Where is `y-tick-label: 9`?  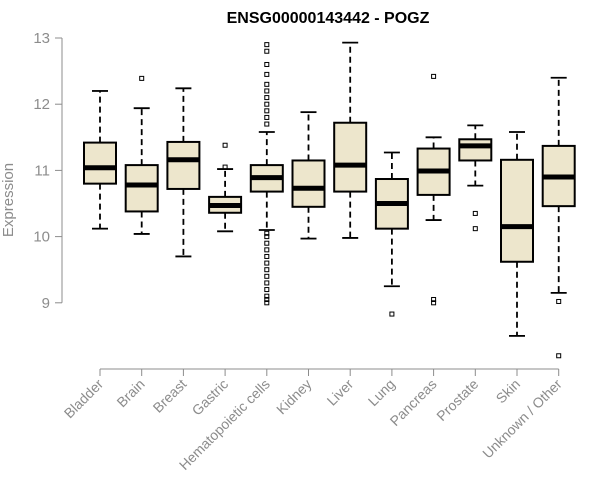 y-tick-label: 9 is located at coordinates (46, 303).